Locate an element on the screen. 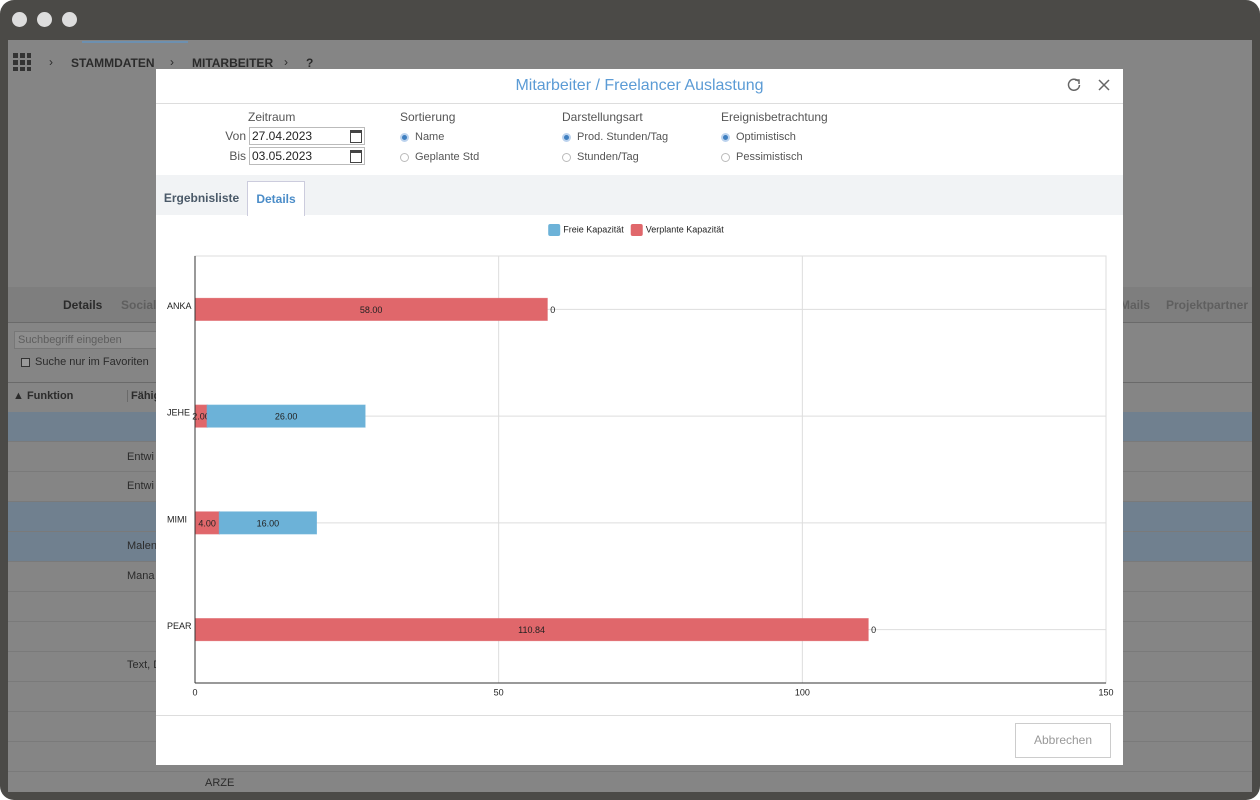 Image resolution: width=1260 pixels, height=800 pixels. column-title: ▲ Funktion is located at coordinates (43, 396).